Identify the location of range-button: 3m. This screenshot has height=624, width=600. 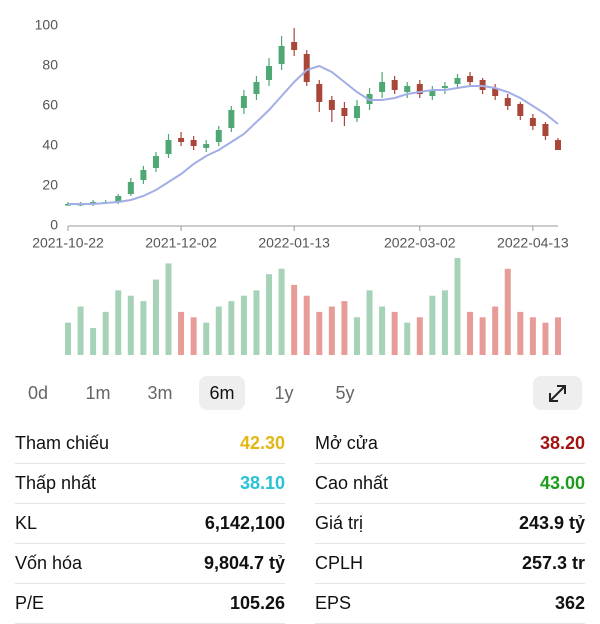
(160, 393).